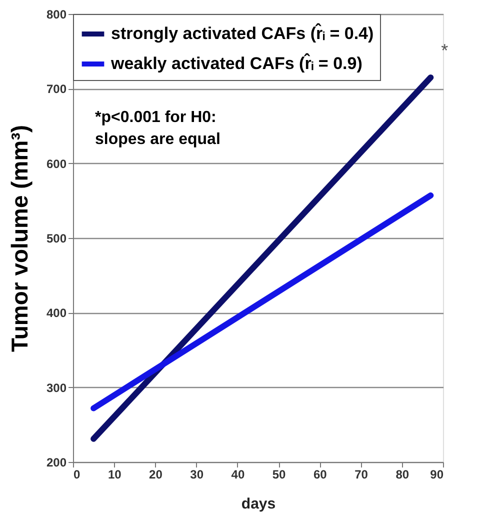 The height and width of the screenshot is (518, 490). What do you see at coordinates (197, 475) in the screenshot?
I see `x-tick-label: 30` at bounding box center [197, 475].